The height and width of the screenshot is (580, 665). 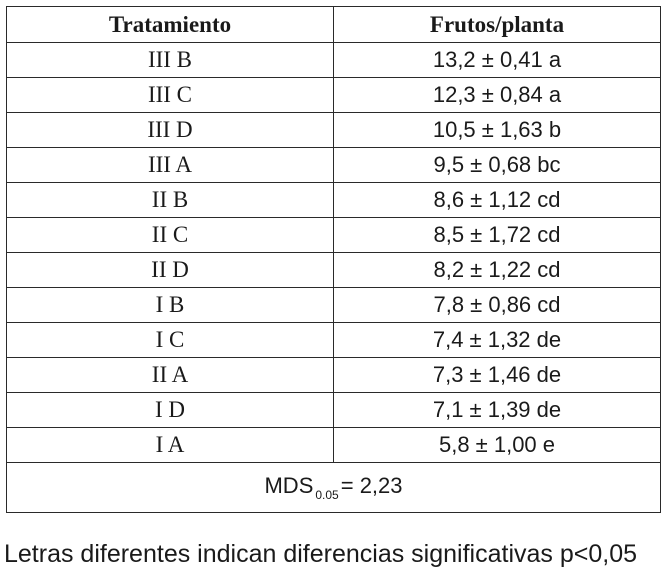 I want to click on treatment-cell: I D, so click(x=170, y=410).